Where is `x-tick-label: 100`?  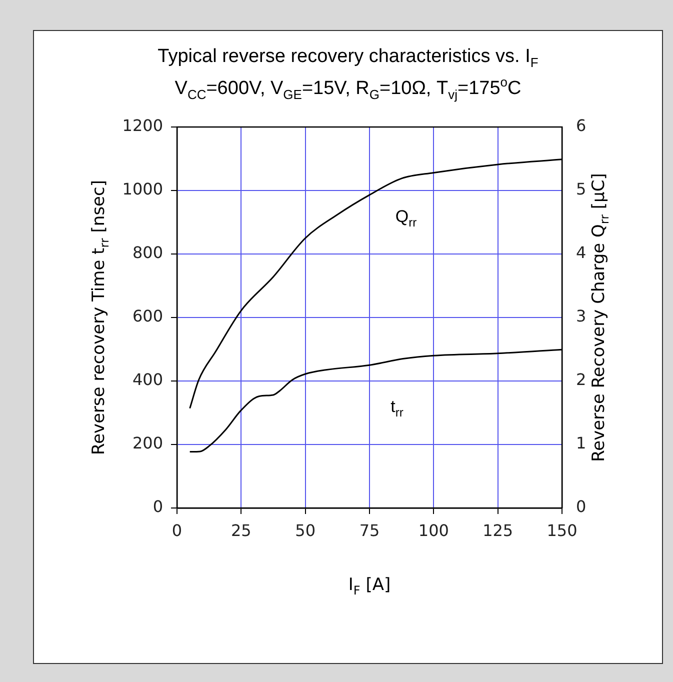
x-tick-label: 100 is located at coordinates (433, 530).